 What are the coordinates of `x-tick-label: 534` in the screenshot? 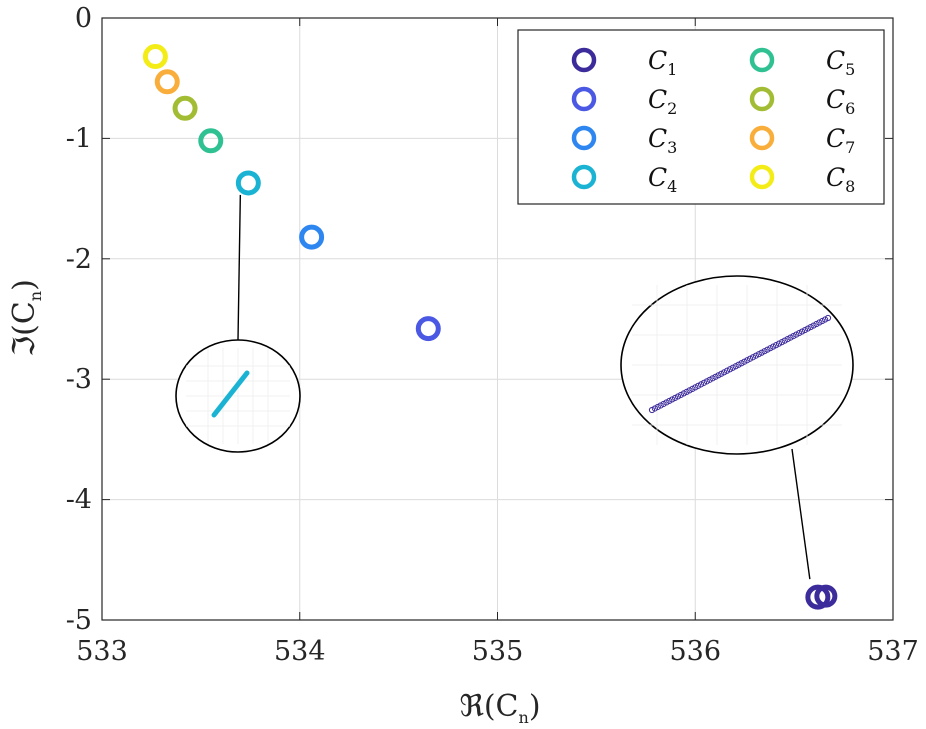 It's located at (300, 651).